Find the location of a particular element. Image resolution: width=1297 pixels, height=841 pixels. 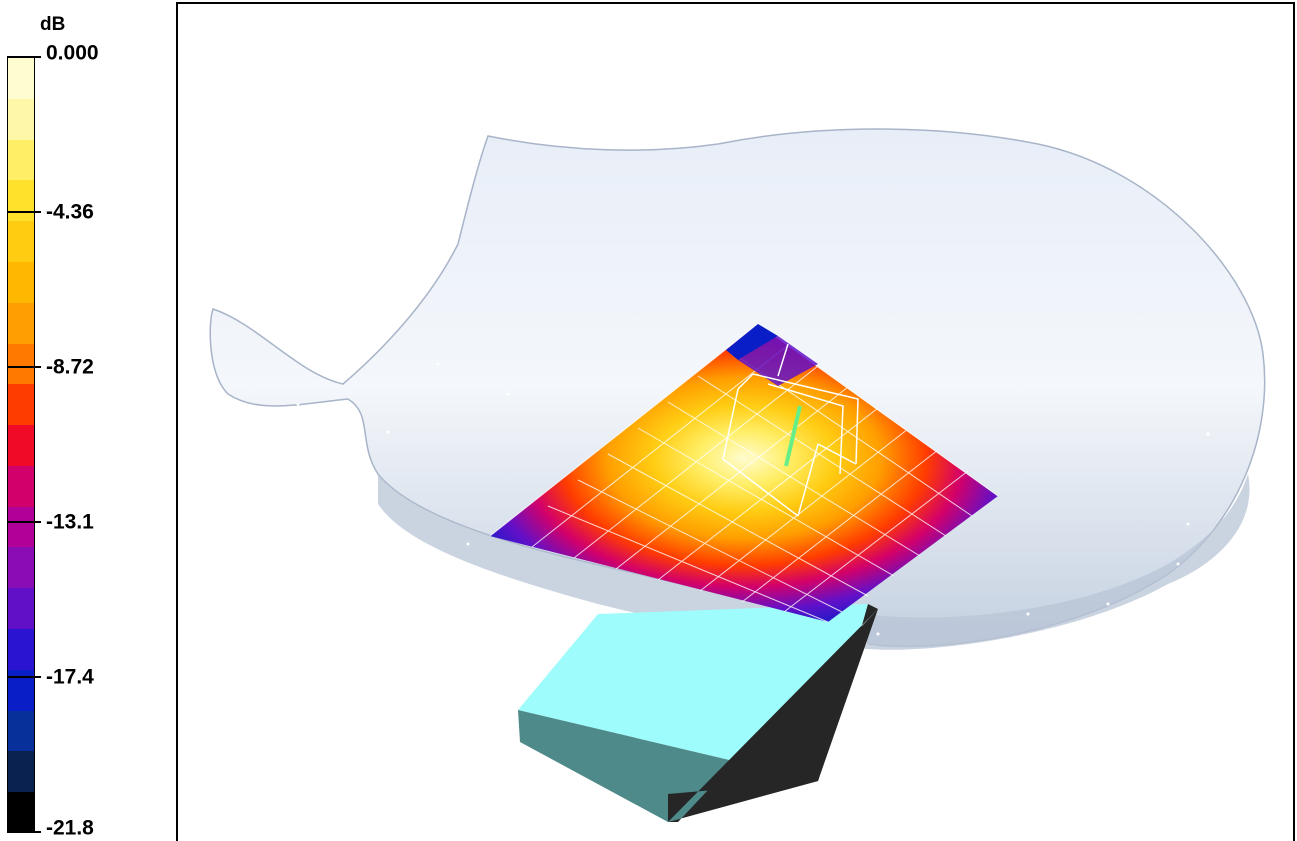

legend-tick-label: -17.4 is located at coordinates (70, 677).